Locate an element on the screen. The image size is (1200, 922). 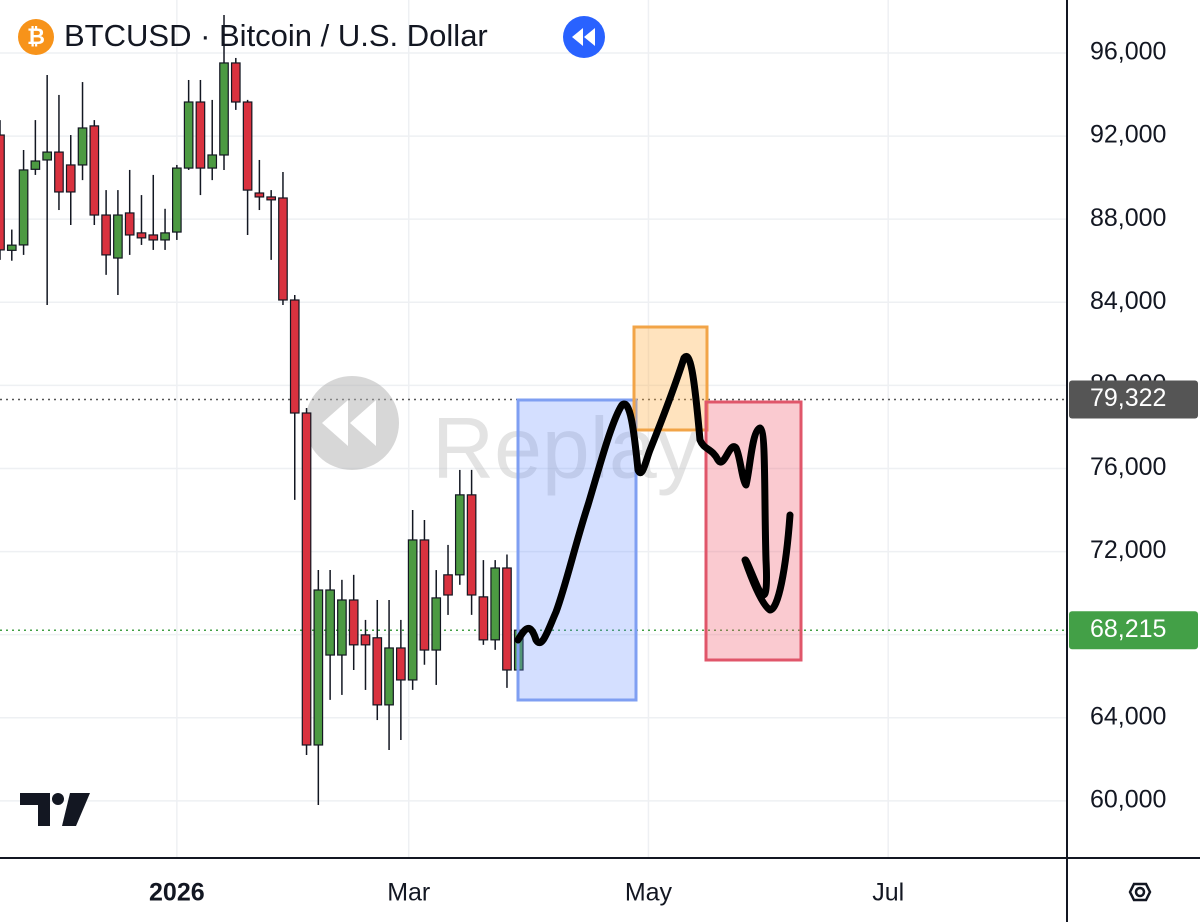
symbol-icon is located at coordinates (36, 37).